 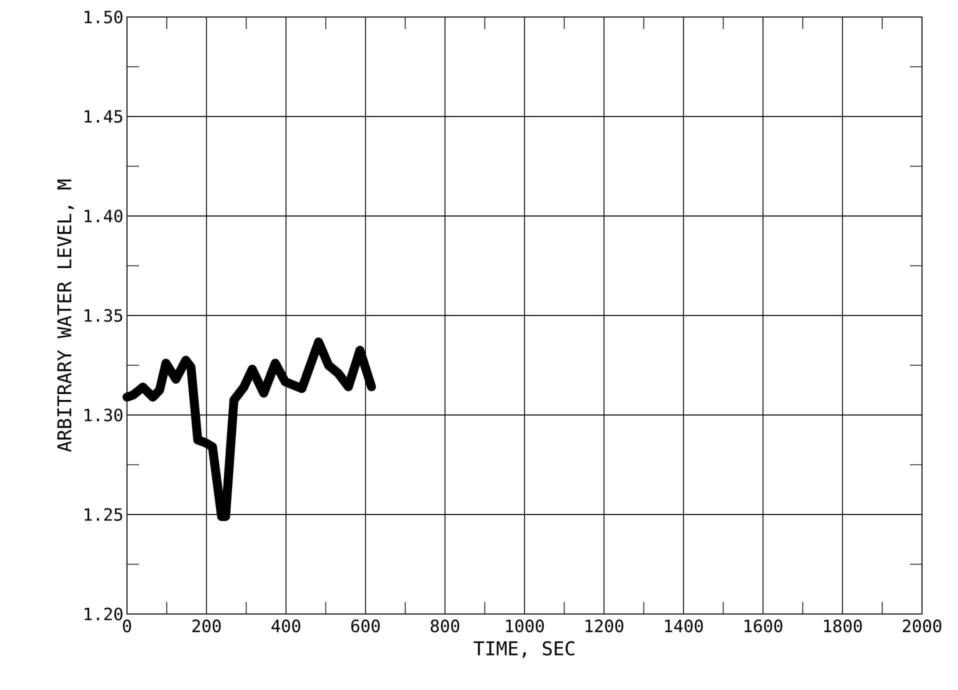 I want to click on x-axis-title: TIME, SEC, so click(x=524, y=649).